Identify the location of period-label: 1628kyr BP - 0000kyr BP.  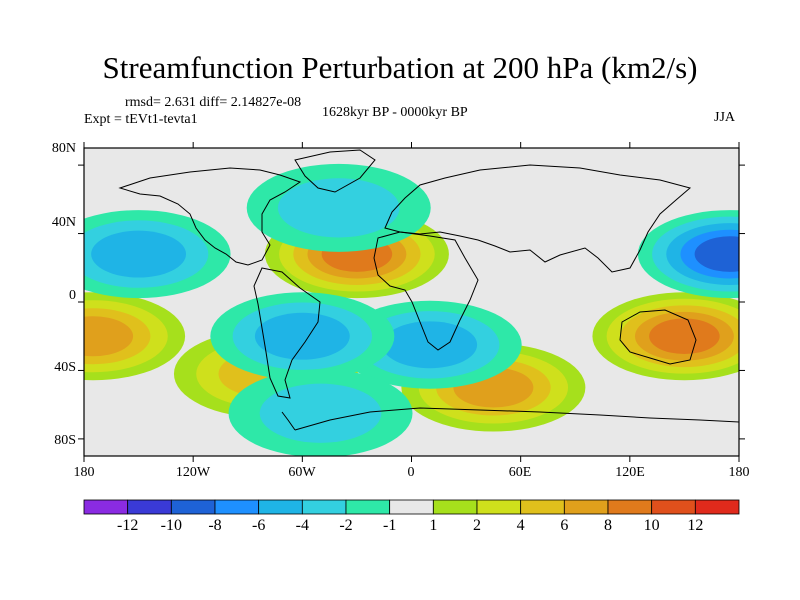
(395, 112).